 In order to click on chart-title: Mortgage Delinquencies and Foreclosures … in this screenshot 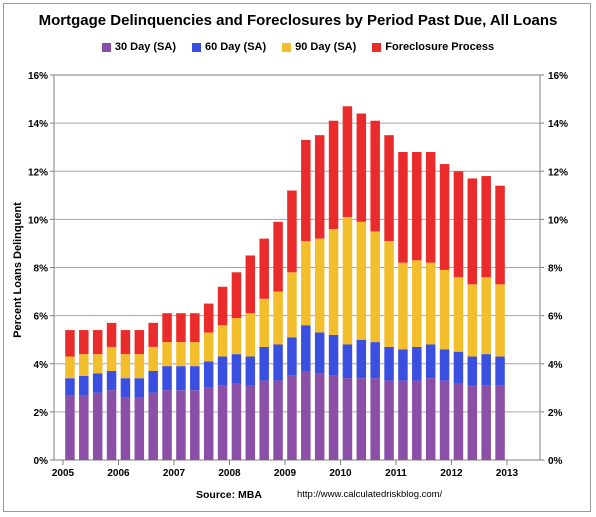, I will do `click(298, 20)`.